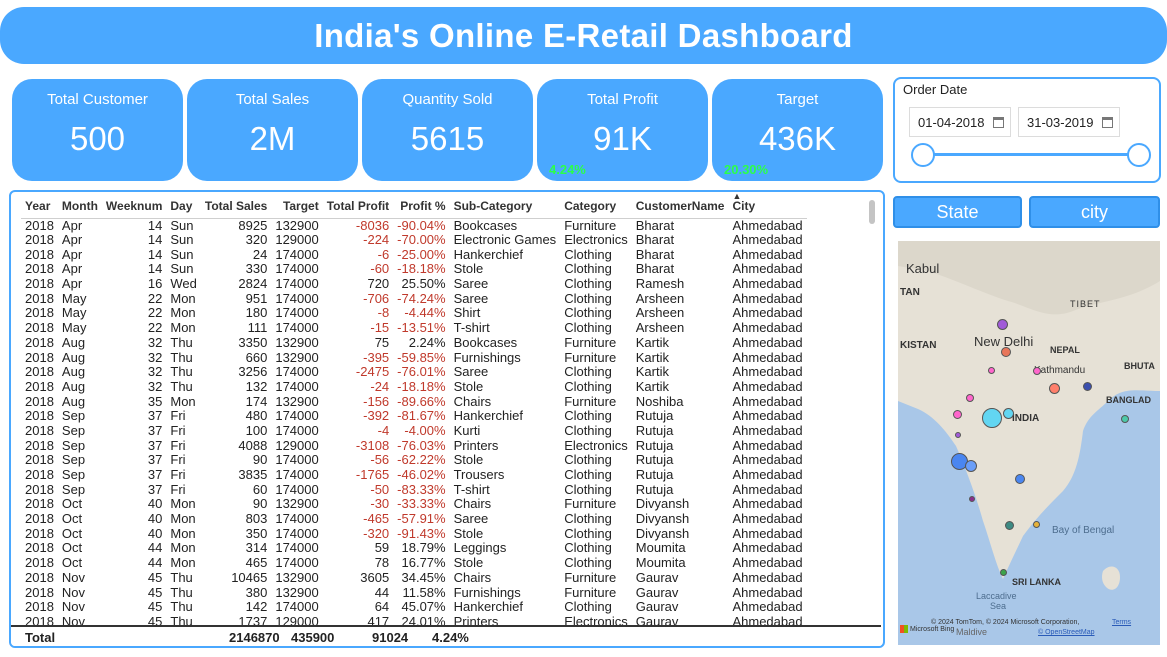  What do you see at coordinates (588, 328) in the screenshot?
I see `table-cell: Clothing` at bounding box center [588, 328].